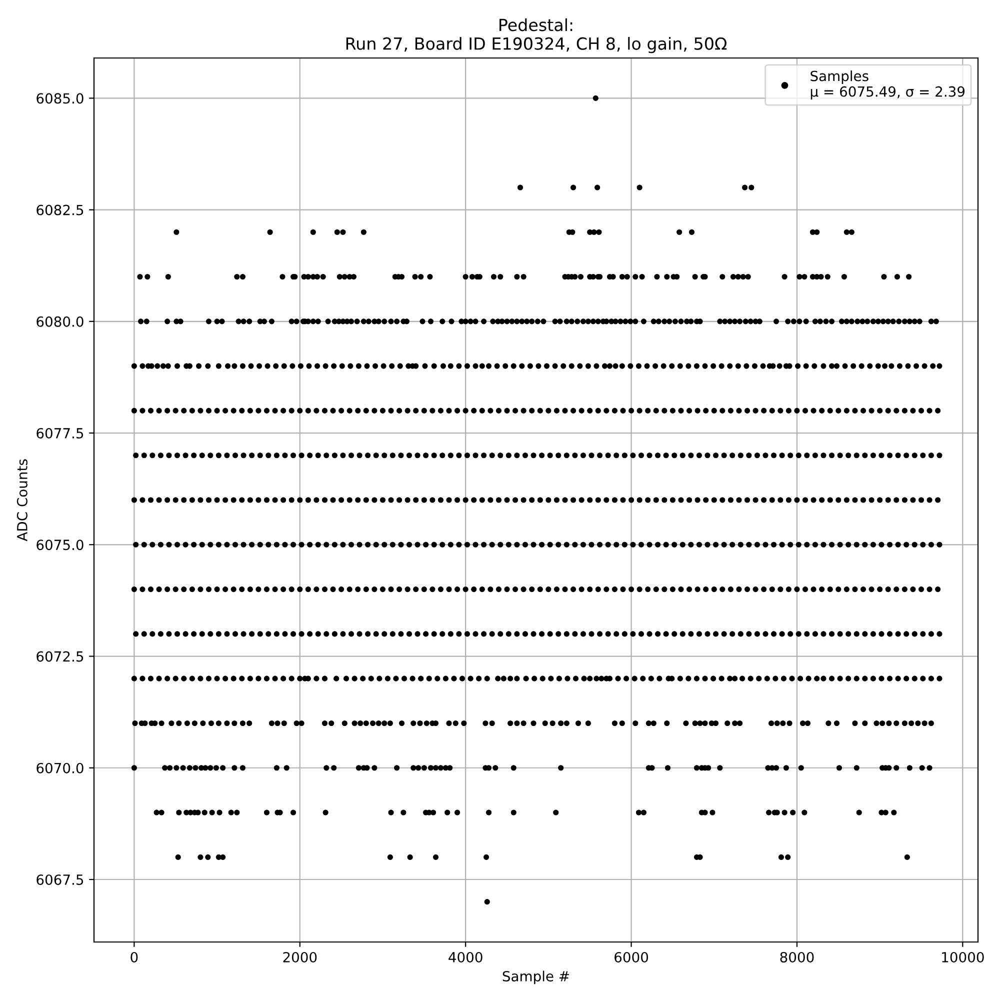  Describe the element at coordinates (134, 957) in the screenshot. I see `x-tick-label: 0` at that location.